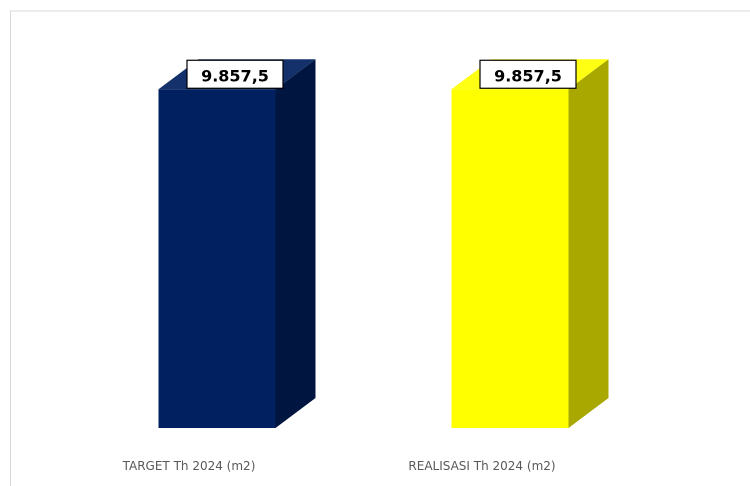  I want to click on data-label-2: 9.857,5, so click(528, 74).